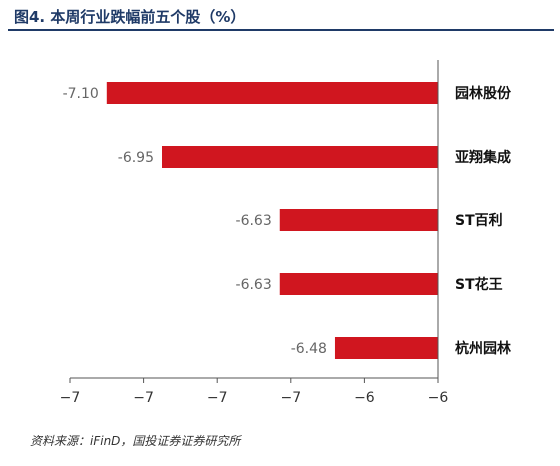 This screenshot has height=466, width=560. What do you see at coordinates (135, 441) in the screenshot?
I see `source-note: 资料来源：iFinD，国投证券证券研究所` at bounding box center [135, 441].